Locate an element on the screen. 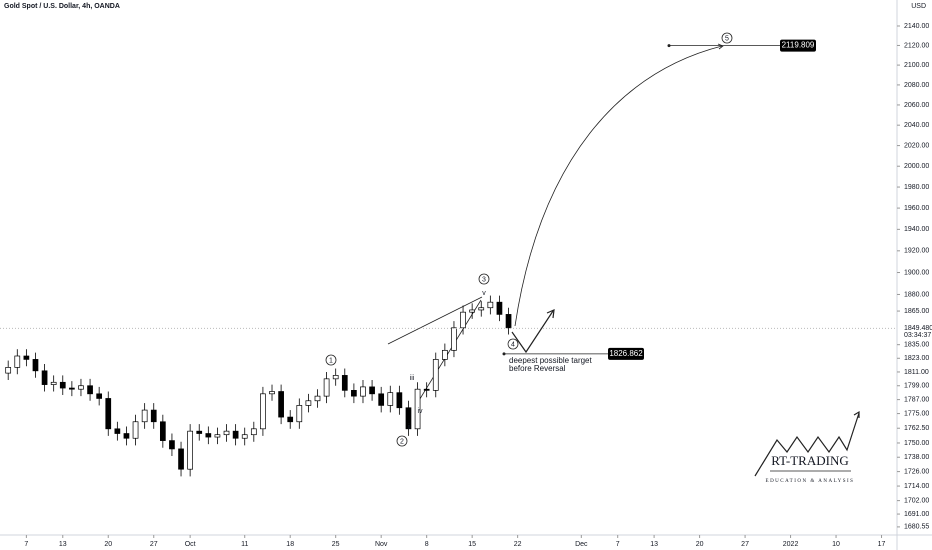  subwave-label: ii is located at coordinates (409, 427).